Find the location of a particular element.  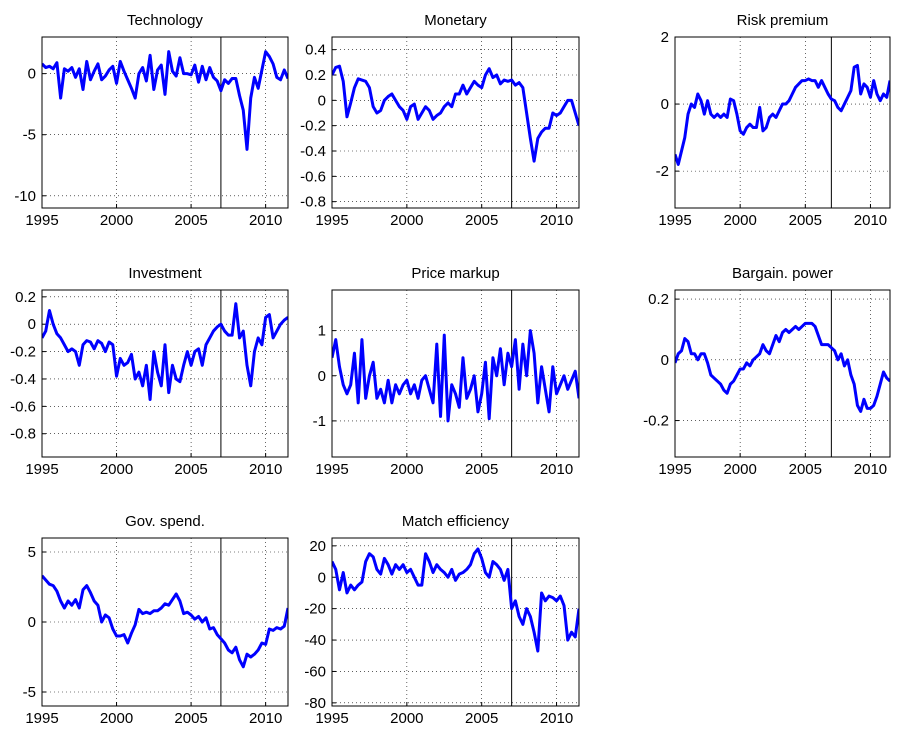

y-tick-label: 5 is located at coordinates (32, 552).